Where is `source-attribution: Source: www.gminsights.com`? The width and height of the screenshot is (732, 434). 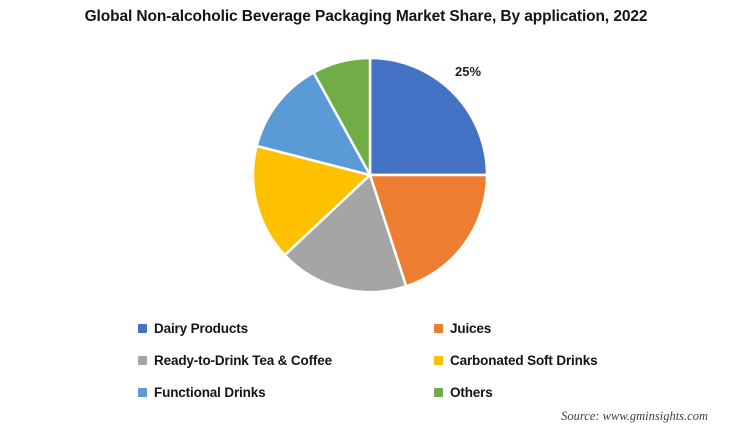
source-attribution: Source: www.gminsights.com is located at coordinates (634, 416).